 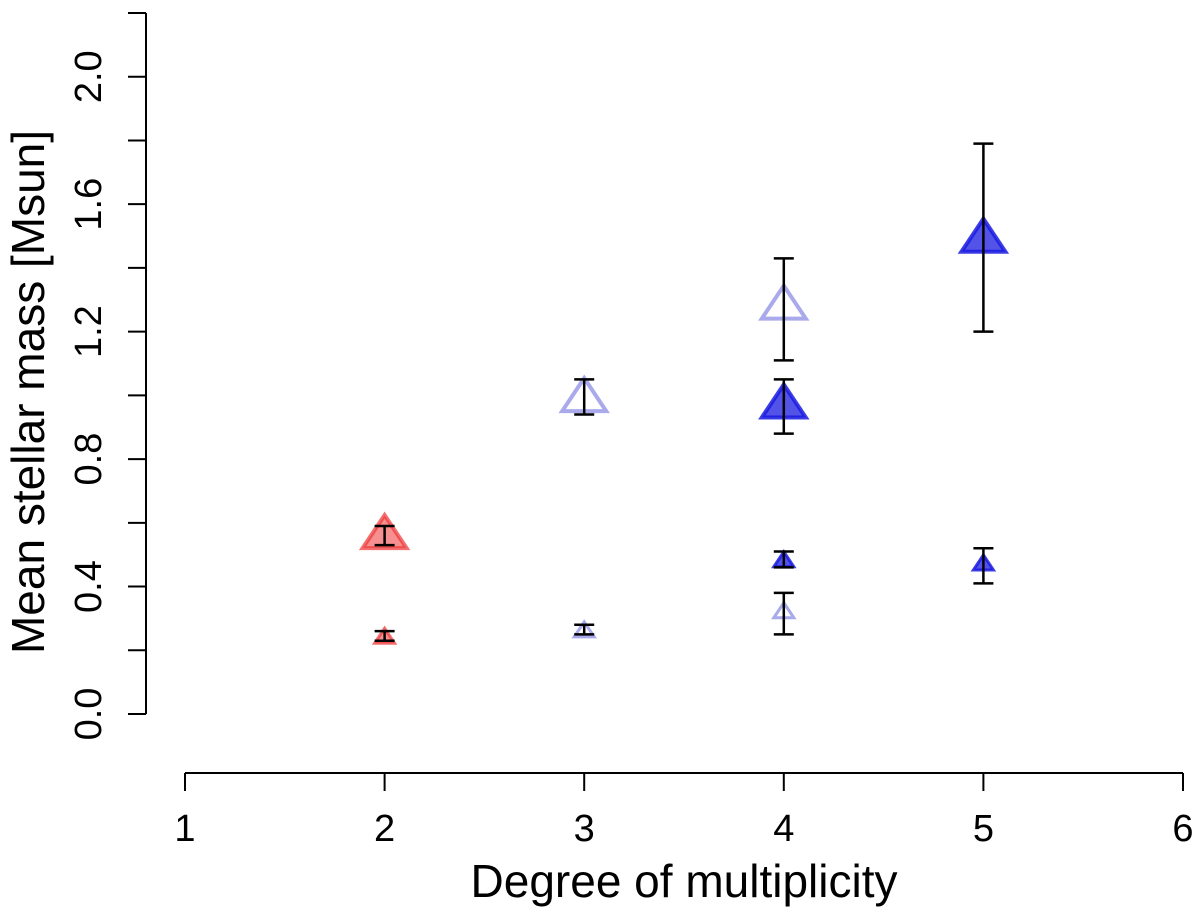 What do you see at coordinates (89, 204) in the screenshot?
I see `y-tick-label: 1.6` at bounding box center [89, 204].